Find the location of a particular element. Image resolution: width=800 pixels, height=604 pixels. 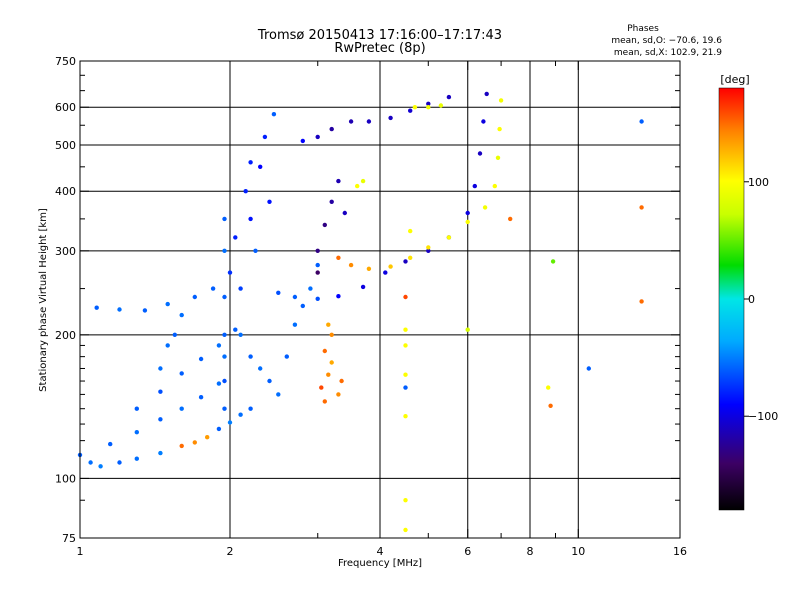

x-tick-label: 8 is located at coordinates (530, 551).